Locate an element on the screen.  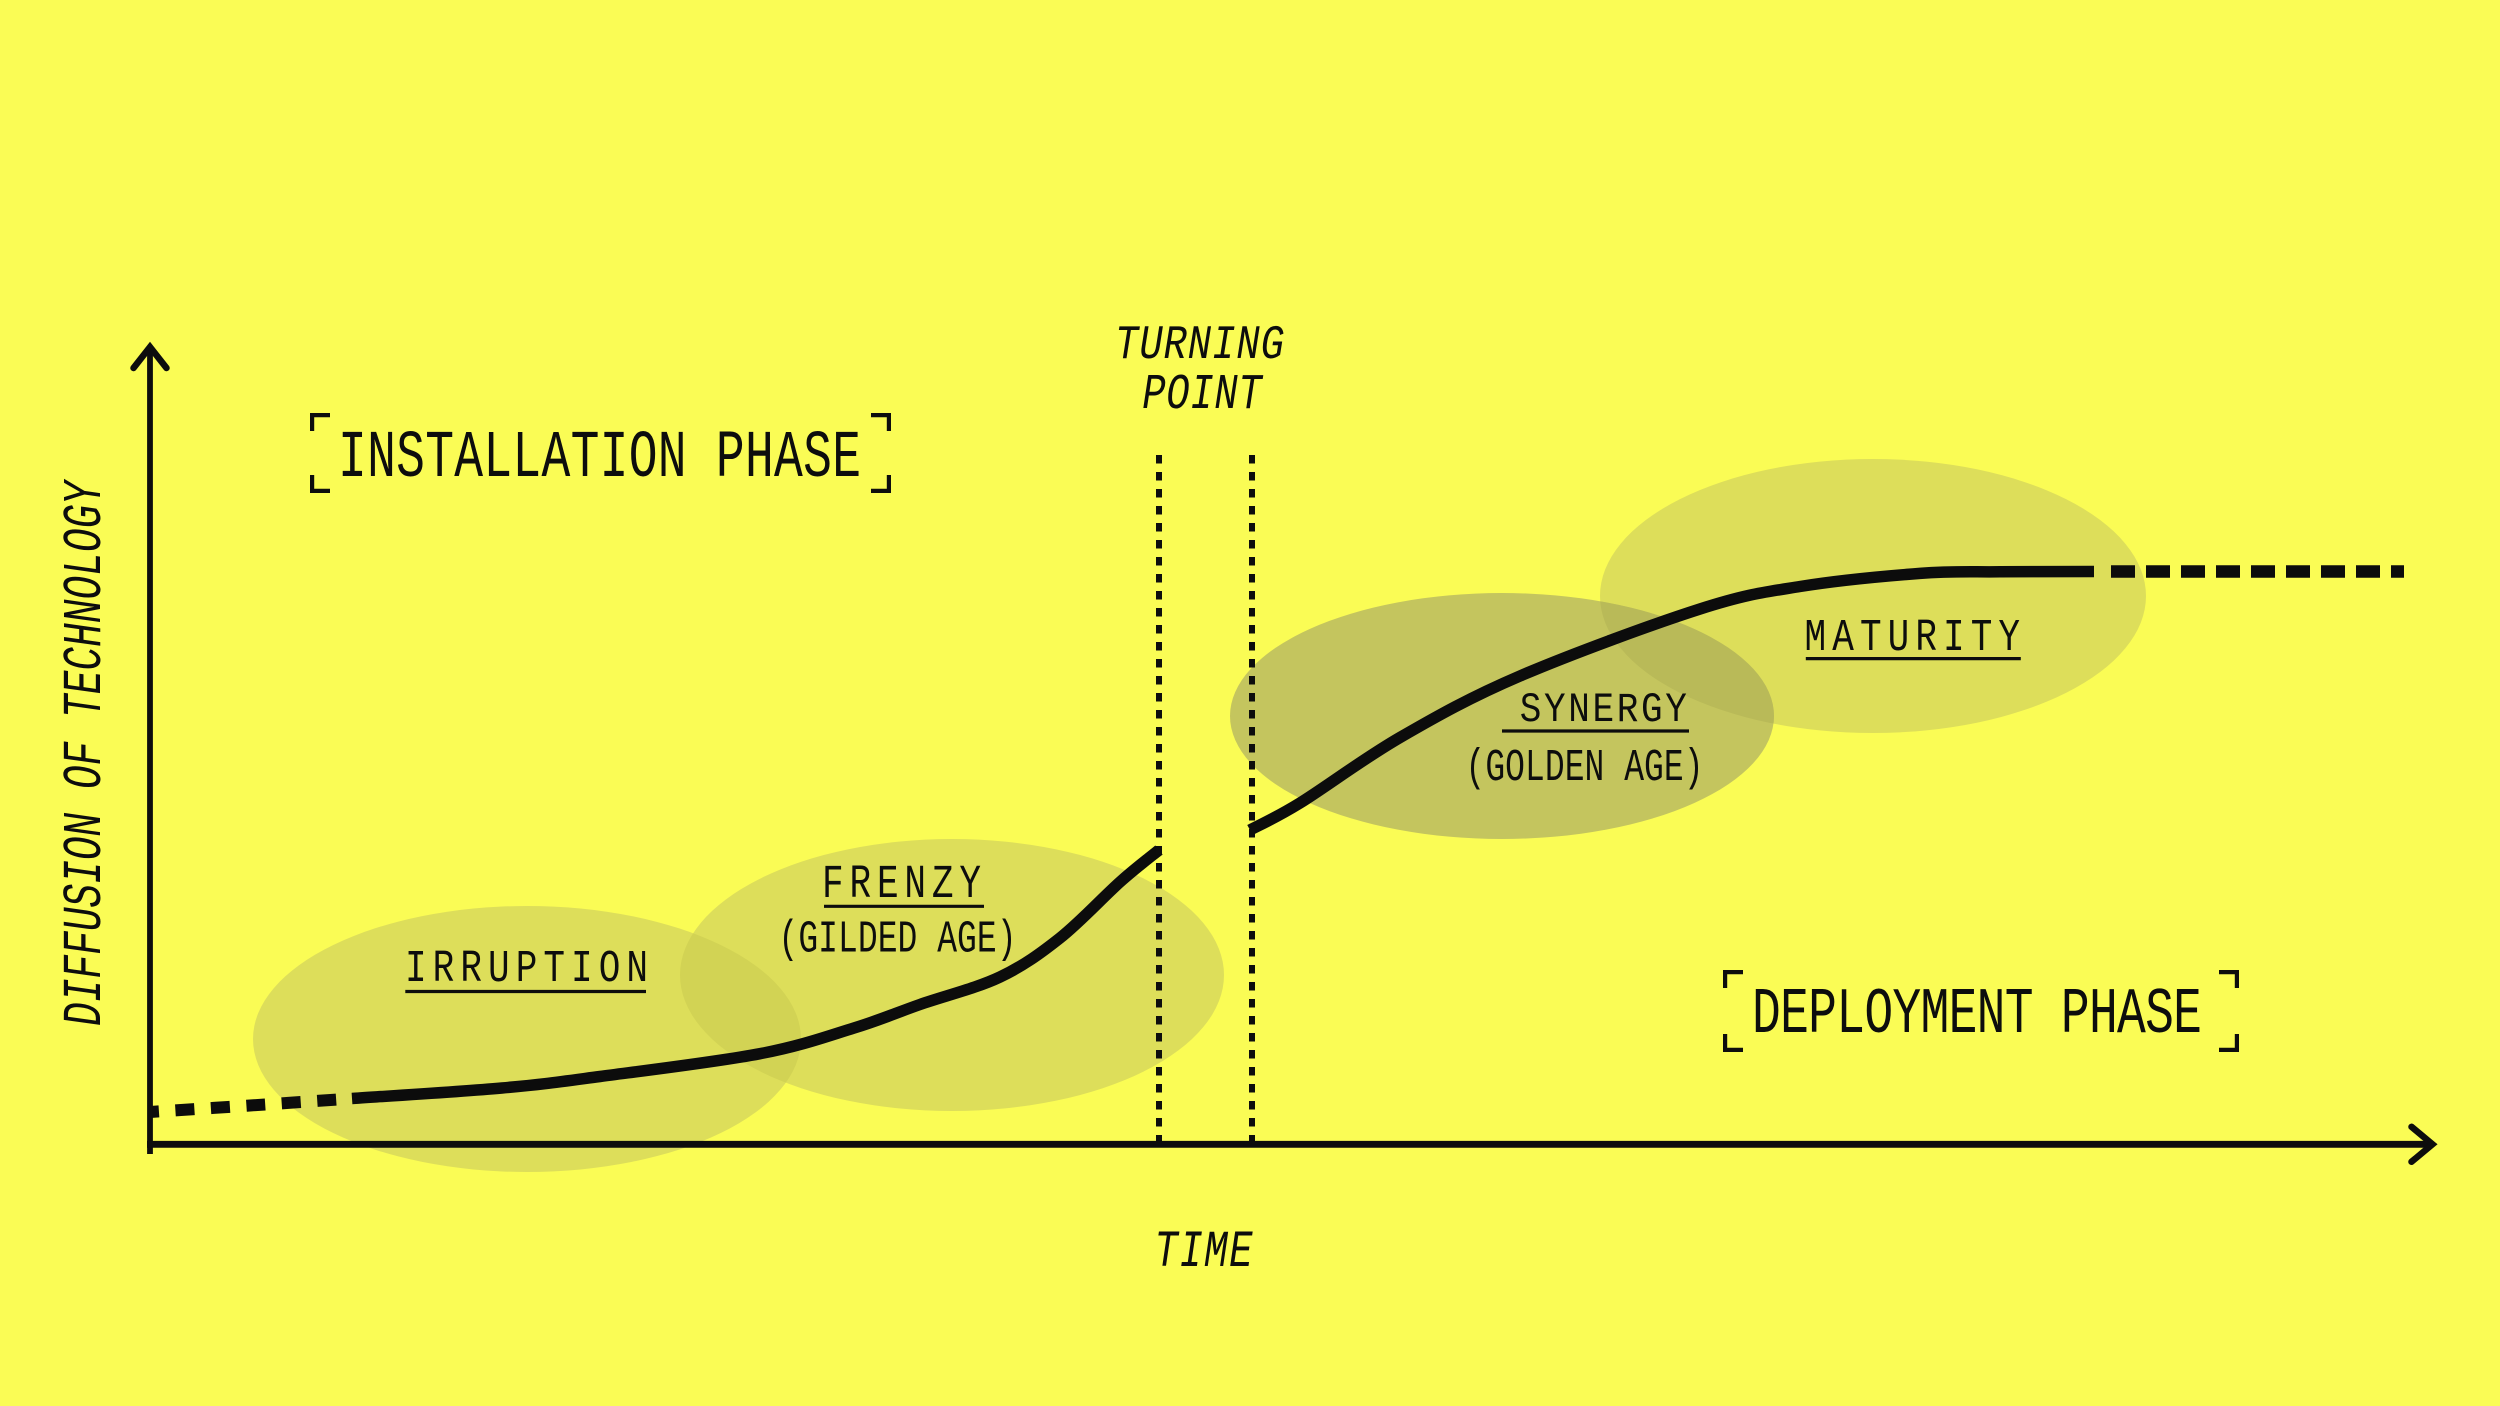
svg-text: (GOLDEN AGE) is located at coordinates (1585, 768).